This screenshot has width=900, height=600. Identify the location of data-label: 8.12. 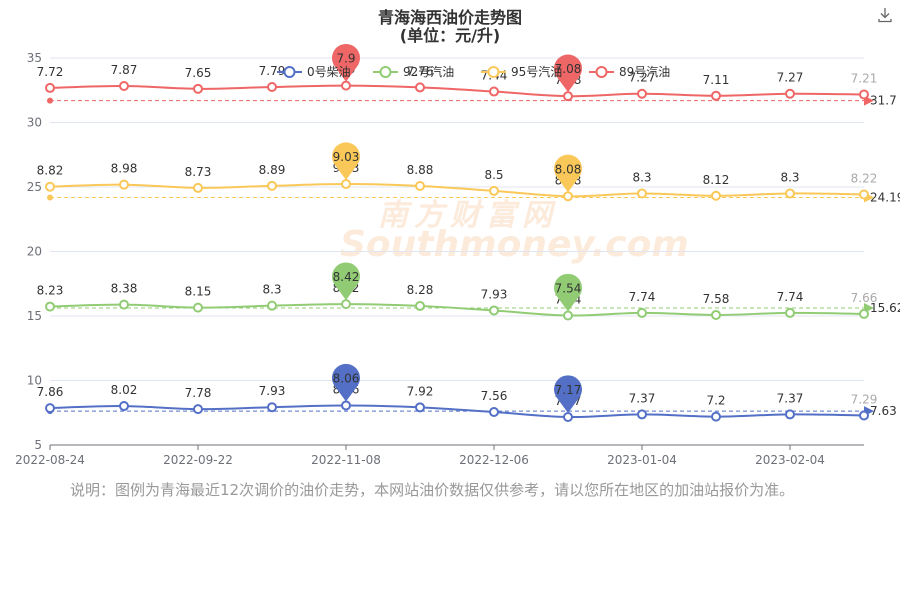
(716, 180).